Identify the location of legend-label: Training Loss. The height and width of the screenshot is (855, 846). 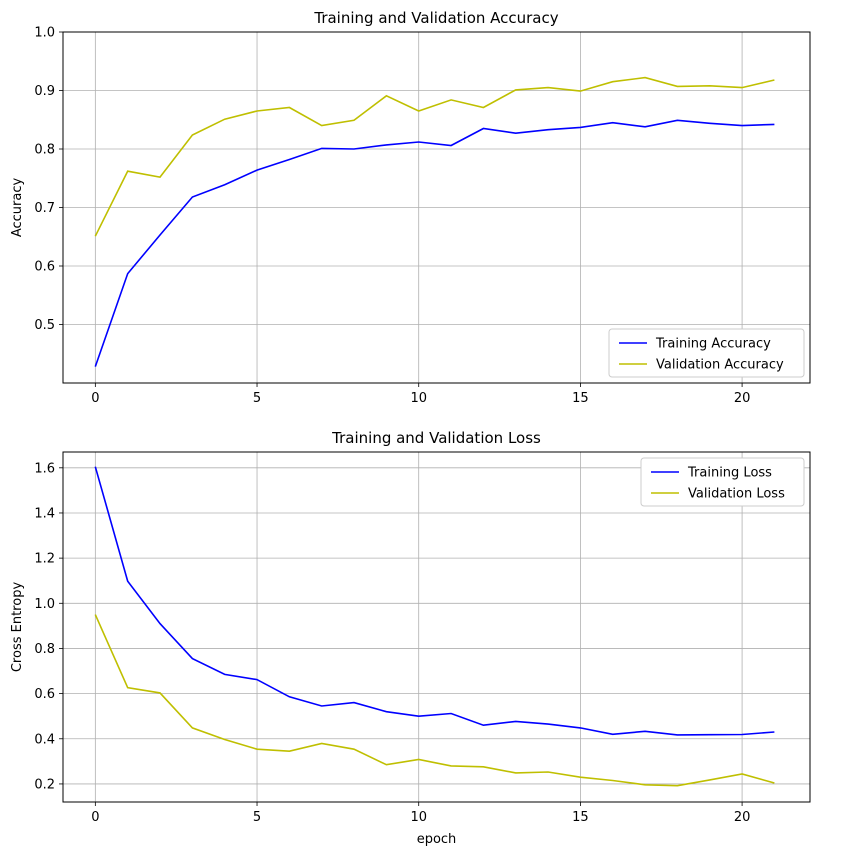
(729, 473).